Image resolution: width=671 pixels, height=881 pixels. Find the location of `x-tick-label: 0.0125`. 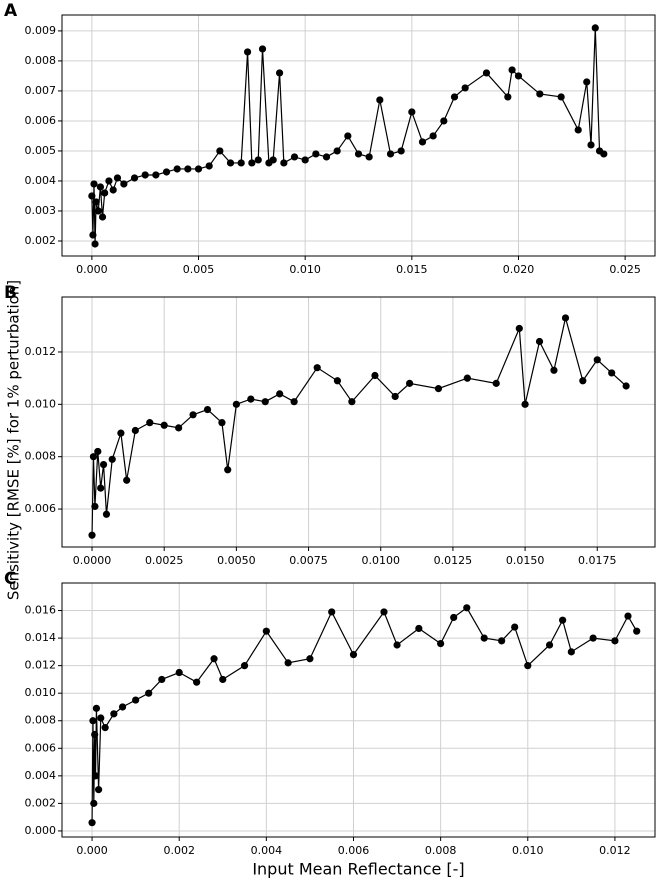

x-tick-label: 0.0125 is located at coordinates (453, 560).